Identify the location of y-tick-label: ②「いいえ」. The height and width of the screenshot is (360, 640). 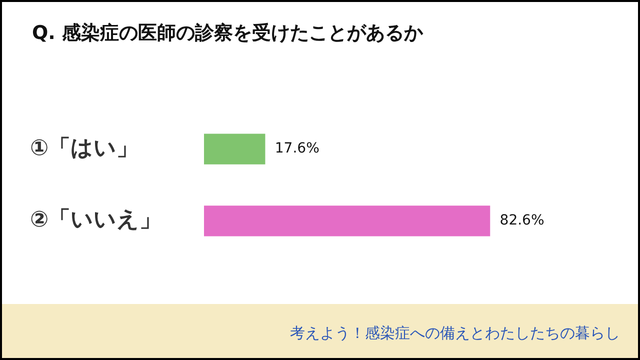
(96, 220).